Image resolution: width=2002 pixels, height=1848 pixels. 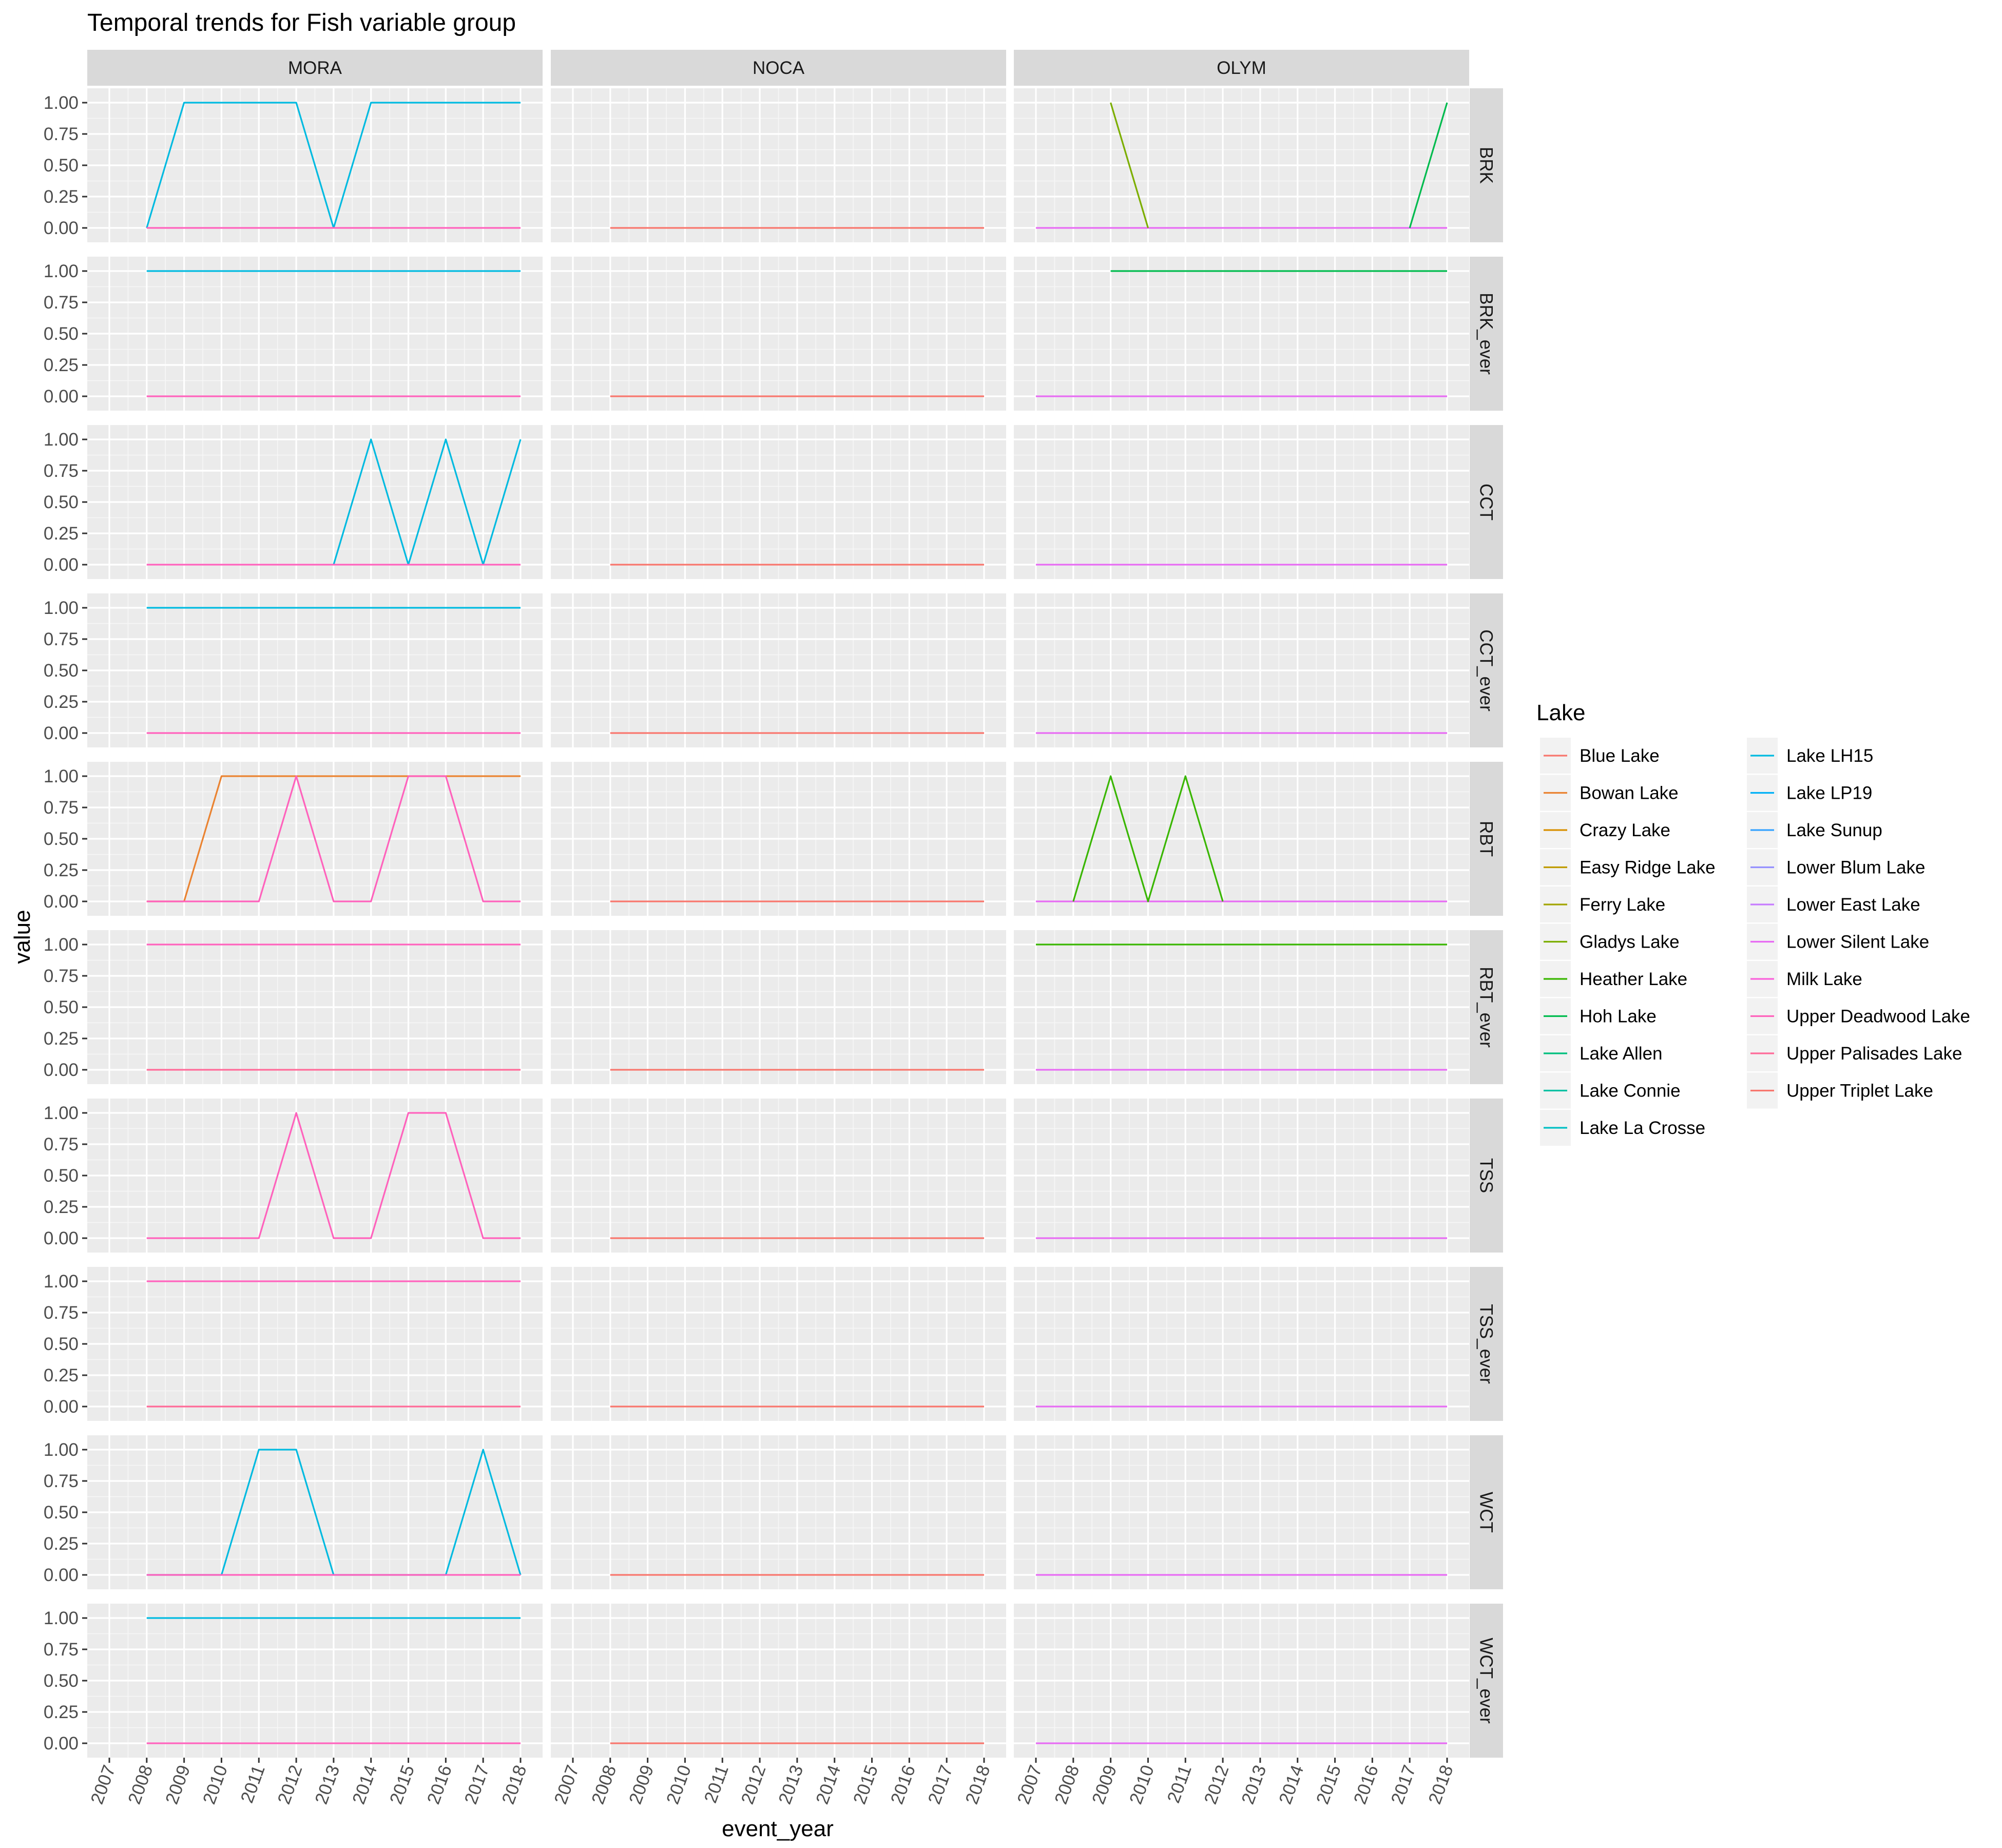 What do you see at coordinates (1148, 838) in the screenshot?
I see `series-line-heather-lake-olym-rbt` at bounding box center [1148, 838].